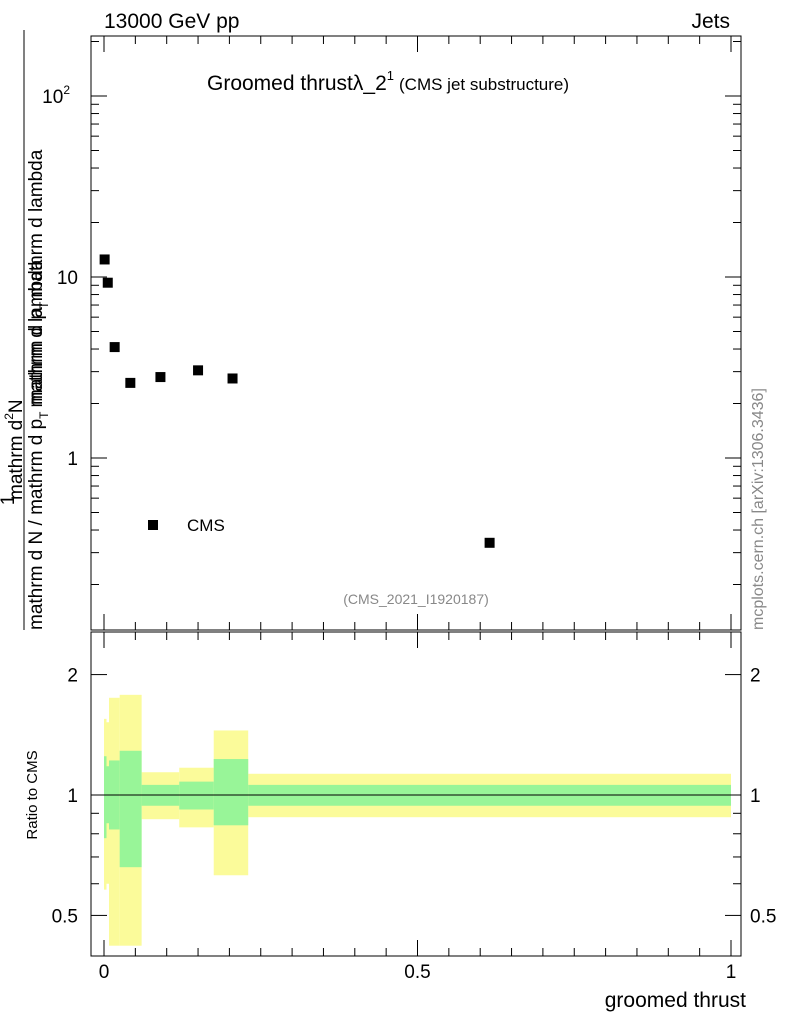 The height and width of the screenshot is (1024, 786). What do you see at coordinates (731, 972) in the screenshot?
I see `x-tick-label: 1` at bounding box center [731, 972].